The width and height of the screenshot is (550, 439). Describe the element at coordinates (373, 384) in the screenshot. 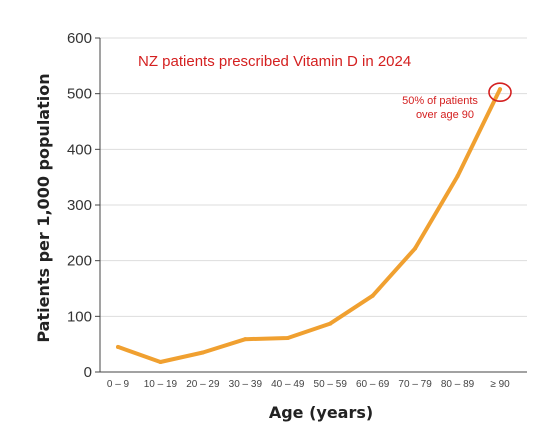

I see `x-tick-label: 60 – 69` at that location.